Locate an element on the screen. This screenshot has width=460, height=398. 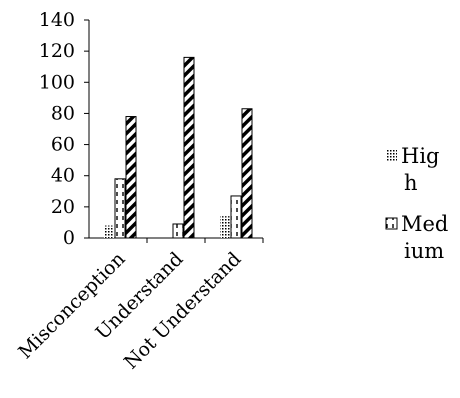
x-tick-label: Misconception is located at coordinates (71, 305).